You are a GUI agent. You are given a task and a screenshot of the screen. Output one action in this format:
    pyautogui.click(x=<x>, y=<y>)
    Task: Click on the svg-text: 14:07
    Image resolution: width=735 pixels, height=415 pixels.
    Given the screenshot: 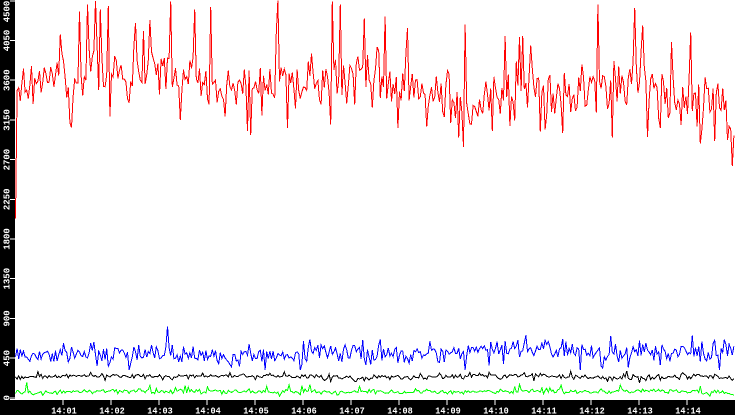 What is the action you would take?
    pyautogui.click(x=352, y=411)
    